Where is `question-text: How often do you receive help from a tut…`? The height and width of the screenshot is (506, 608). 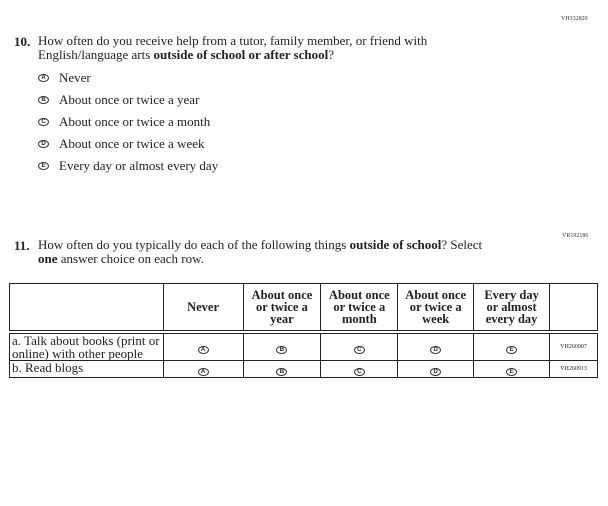 question-text: How often do you receive help from a tut… is located at coordinates (232, 48).